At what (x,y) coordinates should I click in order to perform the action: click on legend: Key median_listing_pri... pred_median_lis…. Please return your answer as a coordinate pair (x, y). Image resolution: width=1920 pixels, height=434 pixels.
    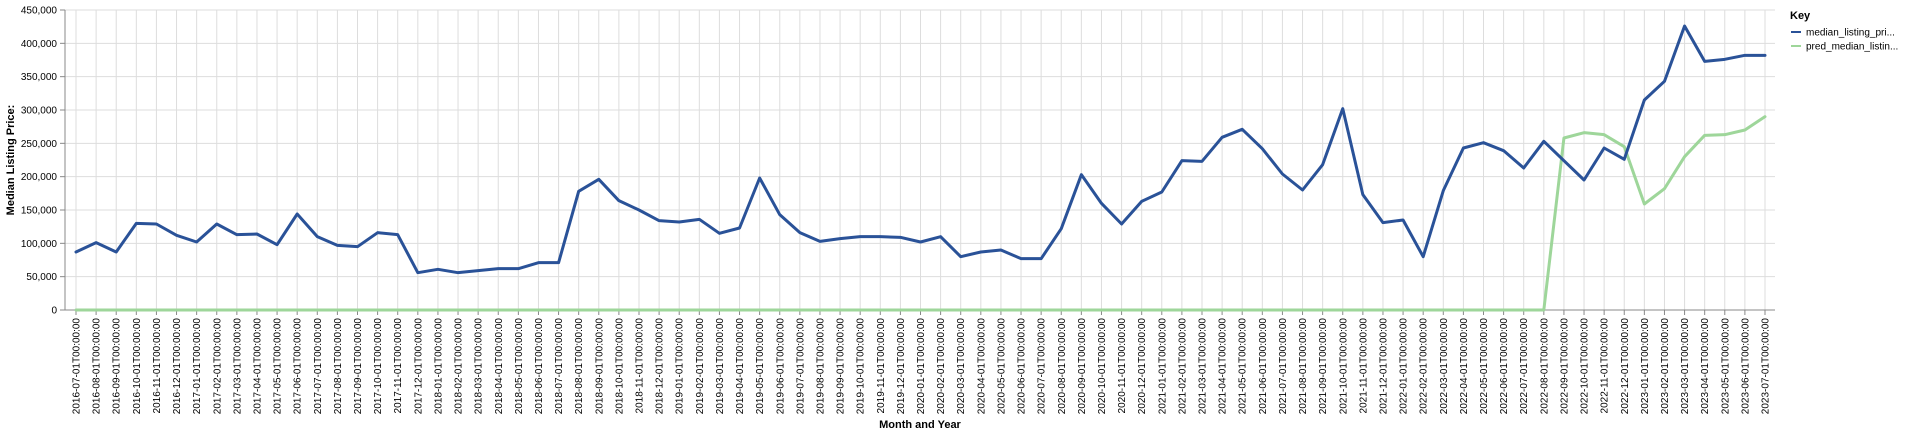
    Looking at the image, I should click on (1844, 31).